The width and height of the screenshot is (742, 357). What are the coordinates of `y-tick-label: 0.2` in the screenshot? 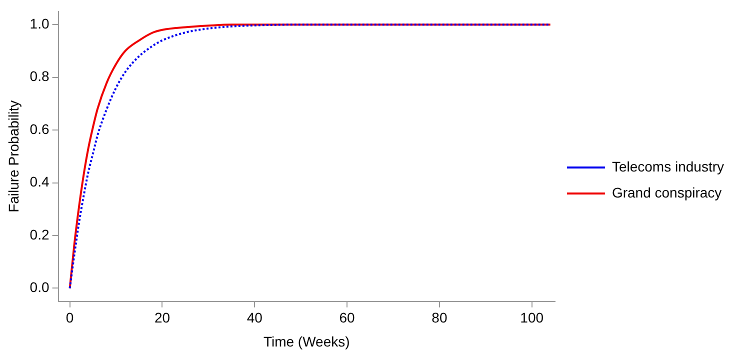 It's located at (40, 234).